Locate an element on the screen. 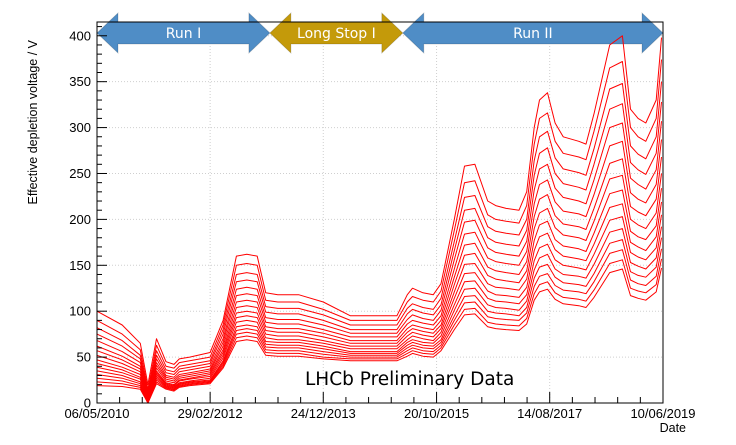 This screenshot has width=736, height=445. x-tick-label: 29/02/2012 is located at coordinates (210, 413).